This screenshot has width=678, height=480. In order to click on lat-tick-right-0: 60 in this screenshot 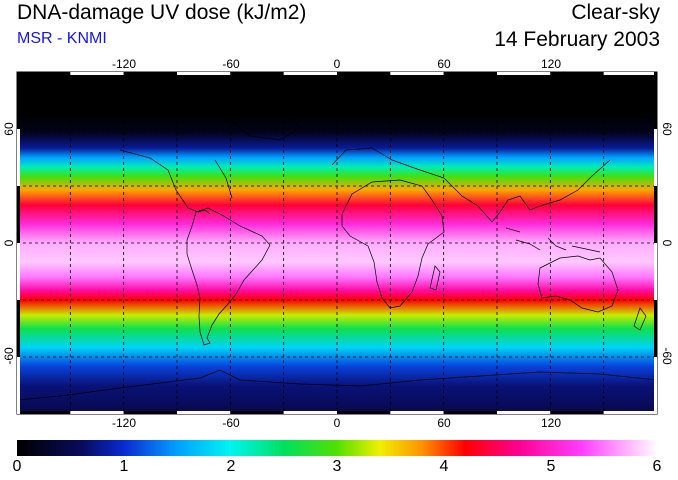, I will do `click(667, 129)`.